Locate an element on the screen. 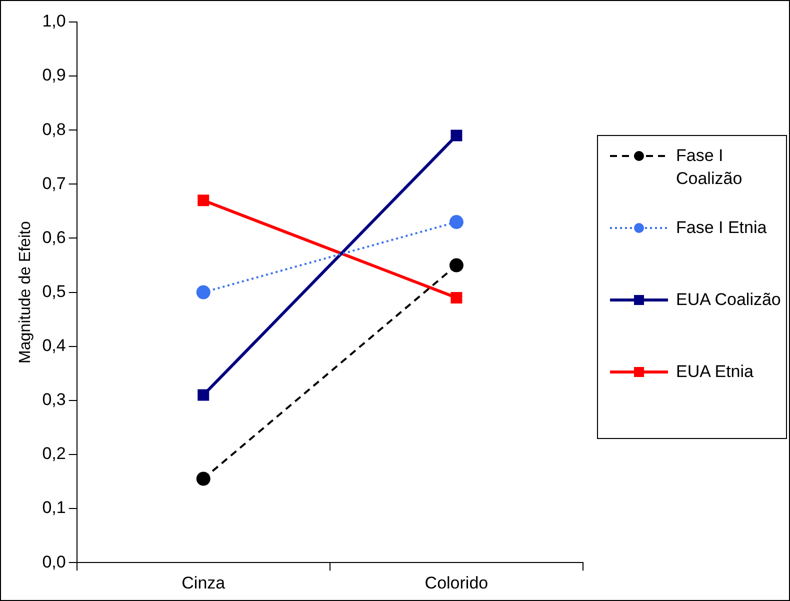 Image resolution: width=790 pixels, height=601 pixels. x-tick-label: Colorido is located at coordinates (456, 582).